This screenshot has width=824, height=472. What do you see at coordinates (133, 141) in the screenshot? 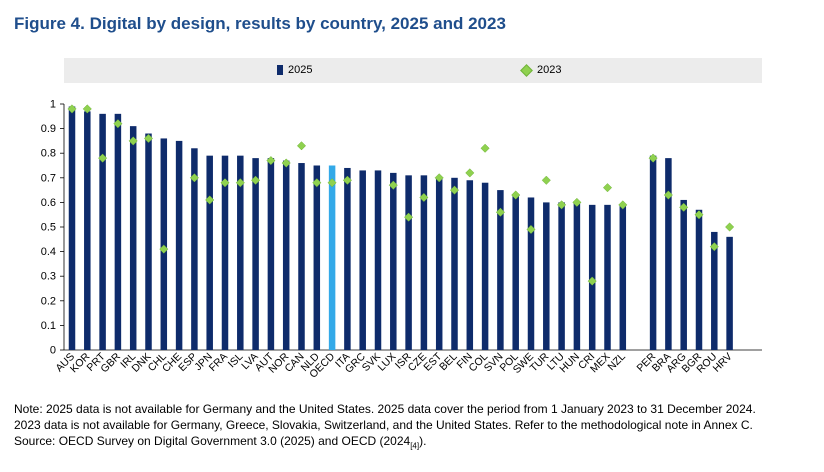
I see `marker-2023-irl` at bounding box center [133, 141].